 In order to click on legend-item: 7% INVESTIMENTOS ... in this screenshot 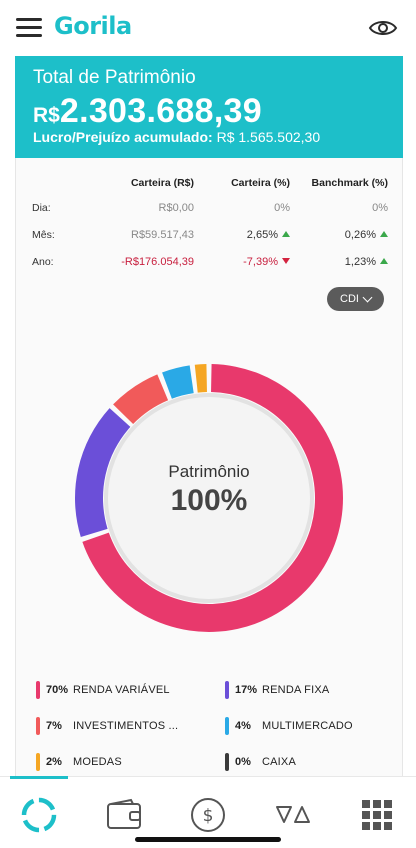, I will do `click(107, 726)`.